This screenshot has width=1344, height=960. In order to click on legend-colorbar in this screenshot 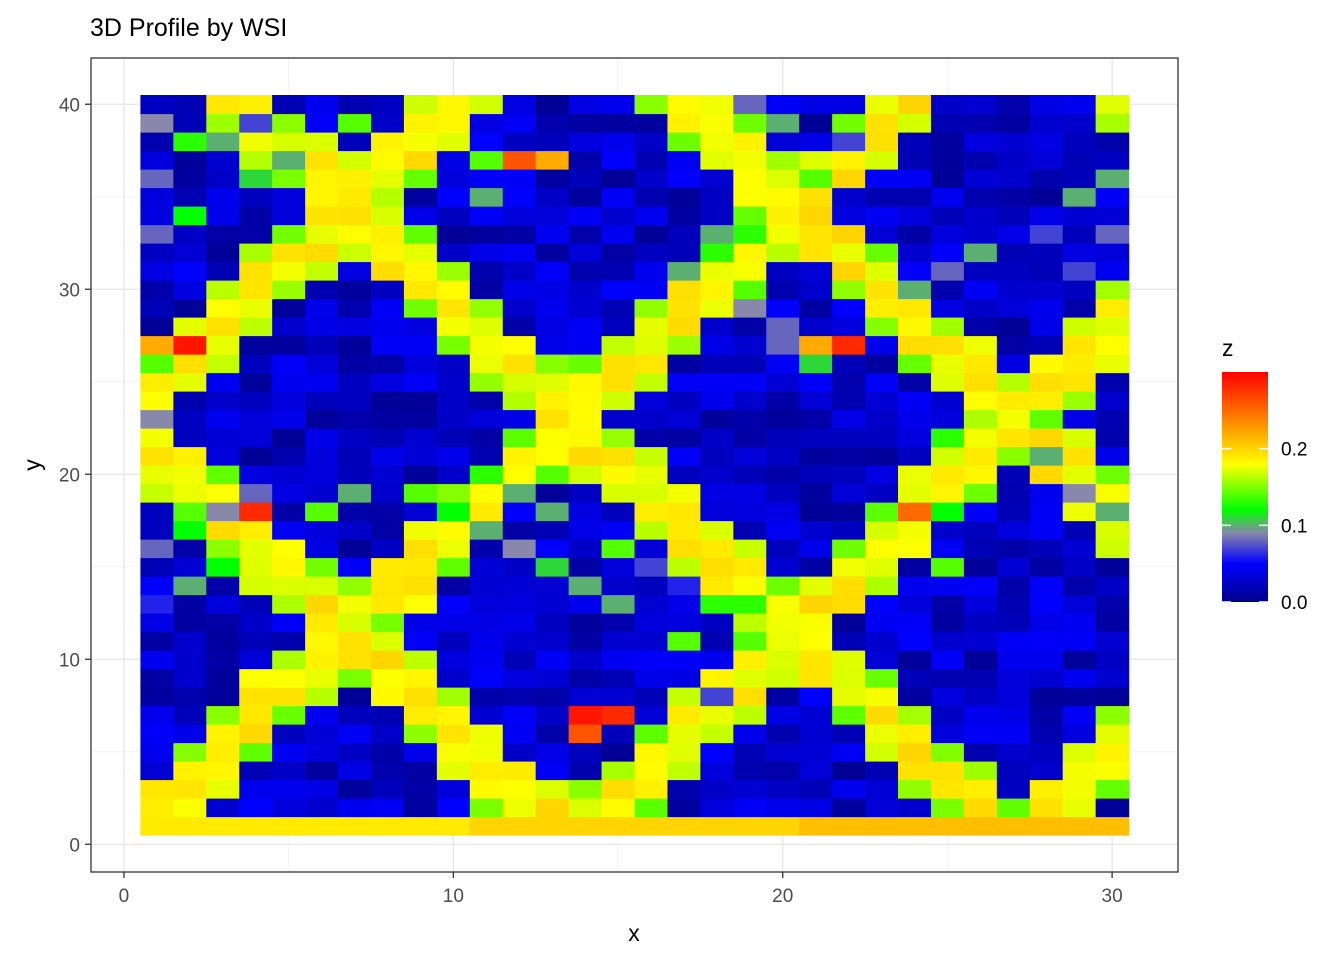, I will do `click(1245, 487)`.